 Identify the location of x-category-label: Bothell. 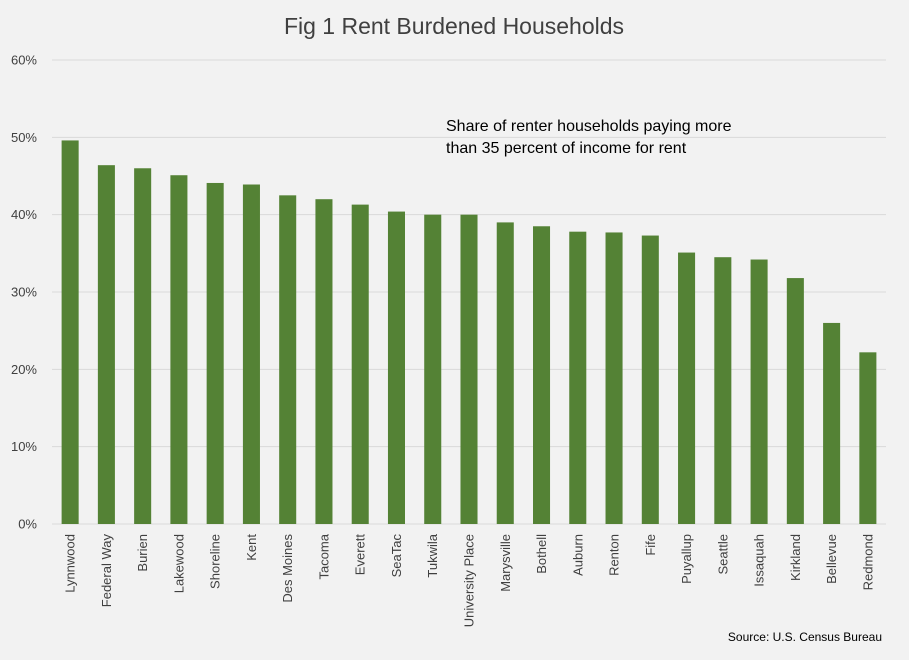
(541, 554).